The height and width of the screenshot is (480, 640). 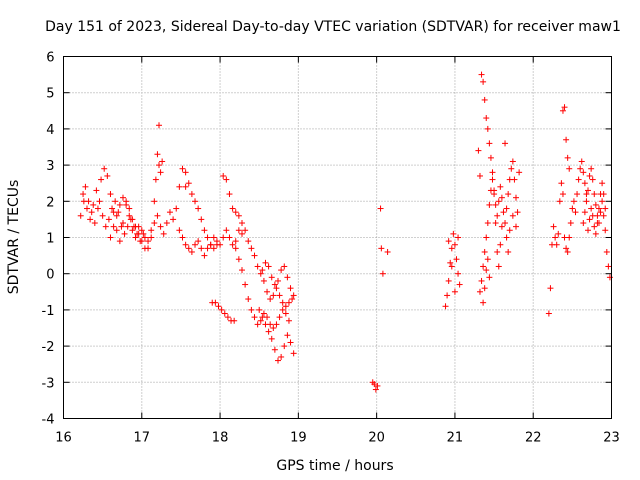 I want to click on x-tick-label: 20, so click(x=376, y=438).